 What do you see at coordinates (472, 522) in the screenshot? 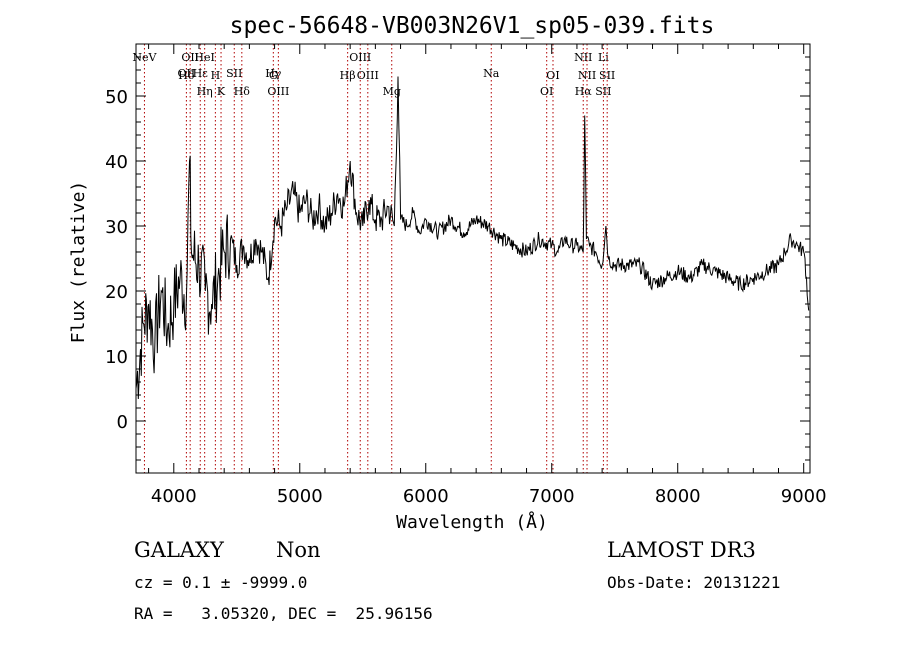
I see `x-axis-label: Wavelength (Å)` at bounding box center [472, 522].